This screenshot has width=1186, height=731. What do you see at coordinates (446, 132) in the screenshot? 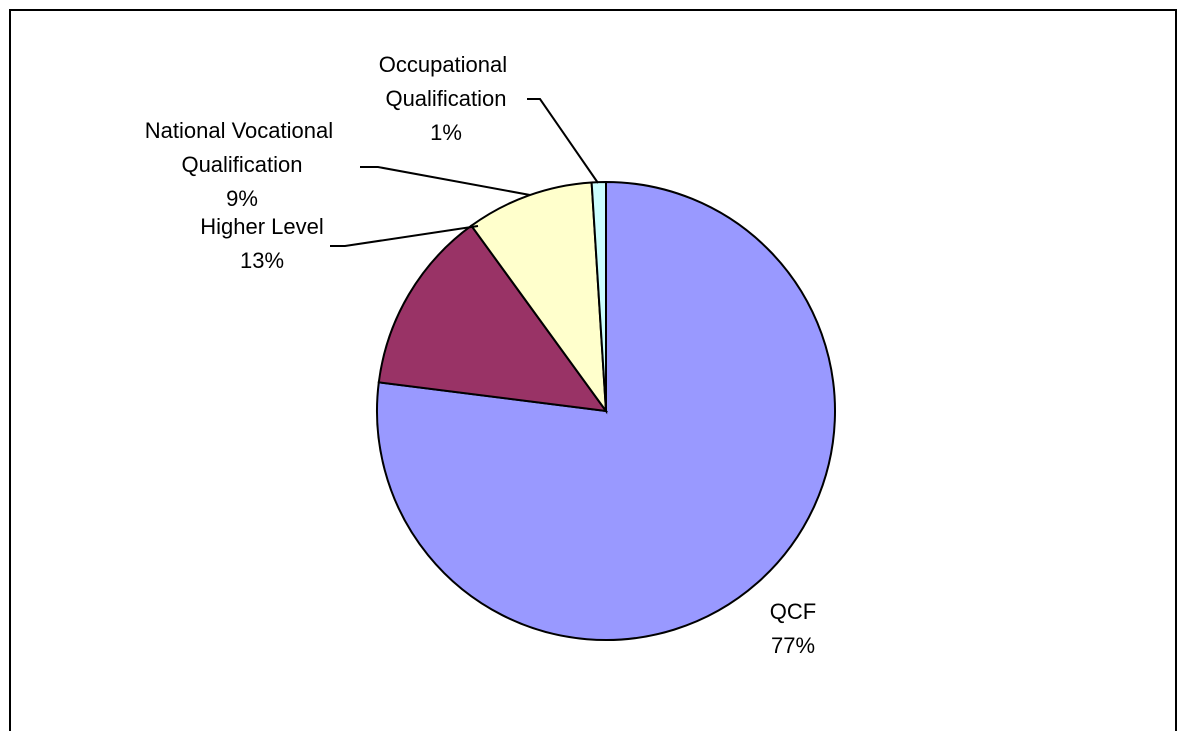
I see `slice-value-label: 1%` at bounding box center [446, 132].